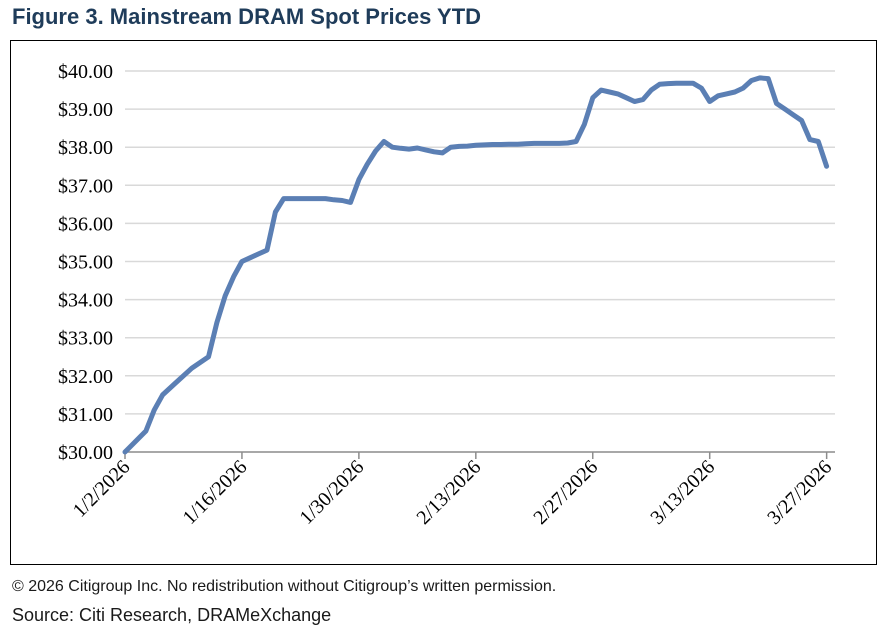 The height and width of the screenshot is (634, 896). What do you see at coordinates (85, 415) in the screenshot?
I see `y-tick-label: $31.00` at bounding box center [85, 415].